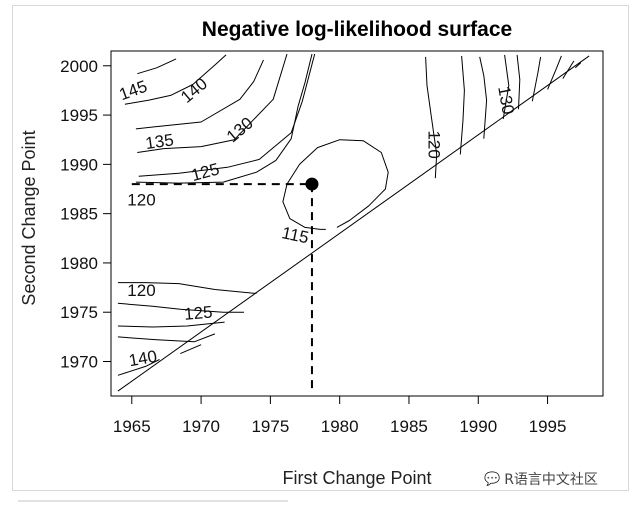 Image resolution: width=642 pixels, height=508 pixels. Describe the element at coordinates (133, 91) in the screenshot. I see `contour-label: 145` at that location.